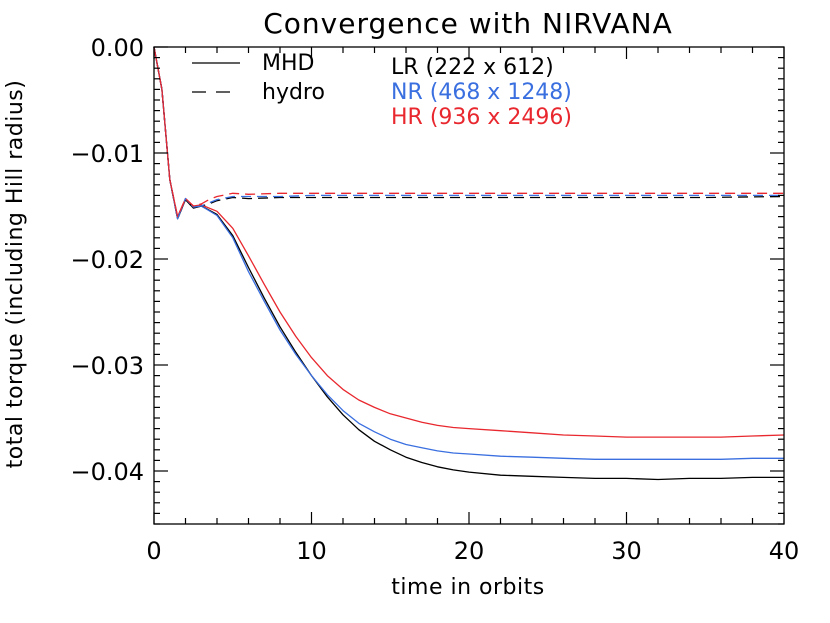 The image size is (830, 623). I want to click on x-tick-label: 30, so click(626, 551).